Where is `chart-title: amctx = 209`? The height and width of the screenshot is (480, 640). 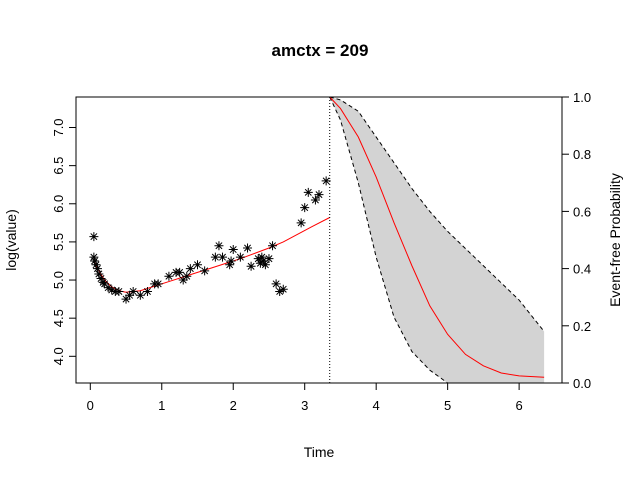 chart-title: amctx = 209 is located at coordinates (320, 50).